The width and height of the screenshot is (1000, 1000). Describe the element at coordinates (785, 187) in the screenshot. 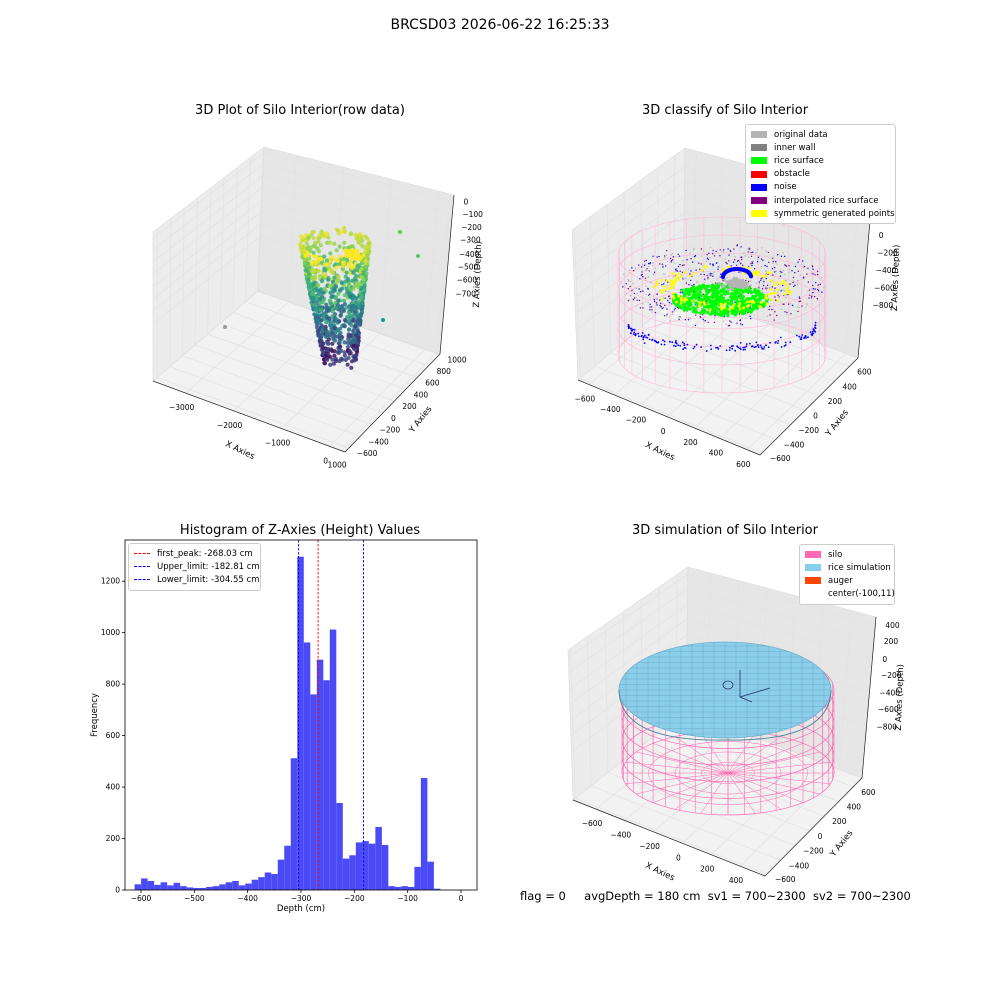

I see `legend-label: noise` at that location.